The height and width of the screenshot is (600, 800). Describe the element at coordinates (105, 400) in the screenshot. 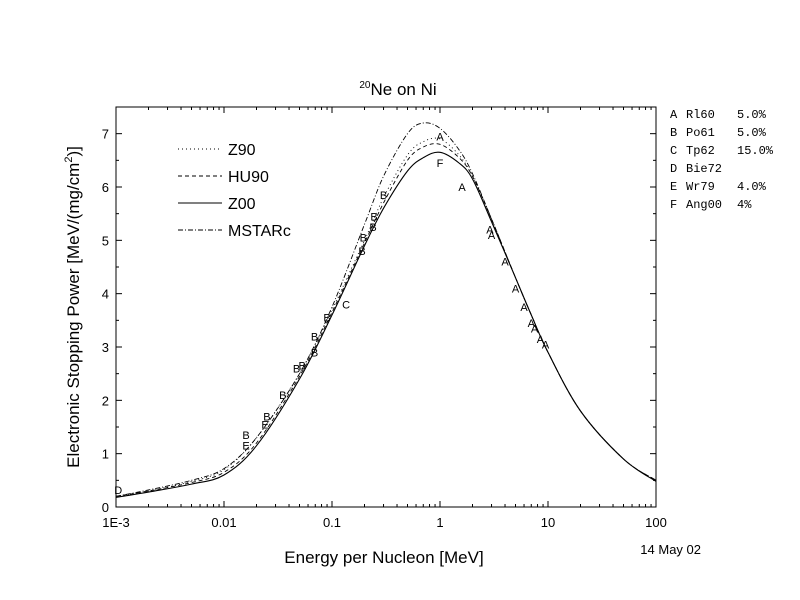

I see `y-tick-label: 2` at that location.